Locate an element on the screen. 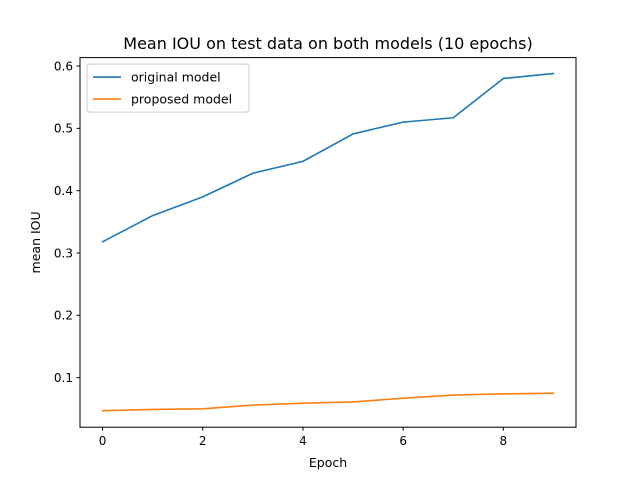  legend: original model proposed model is located at coordinates (168, 88).